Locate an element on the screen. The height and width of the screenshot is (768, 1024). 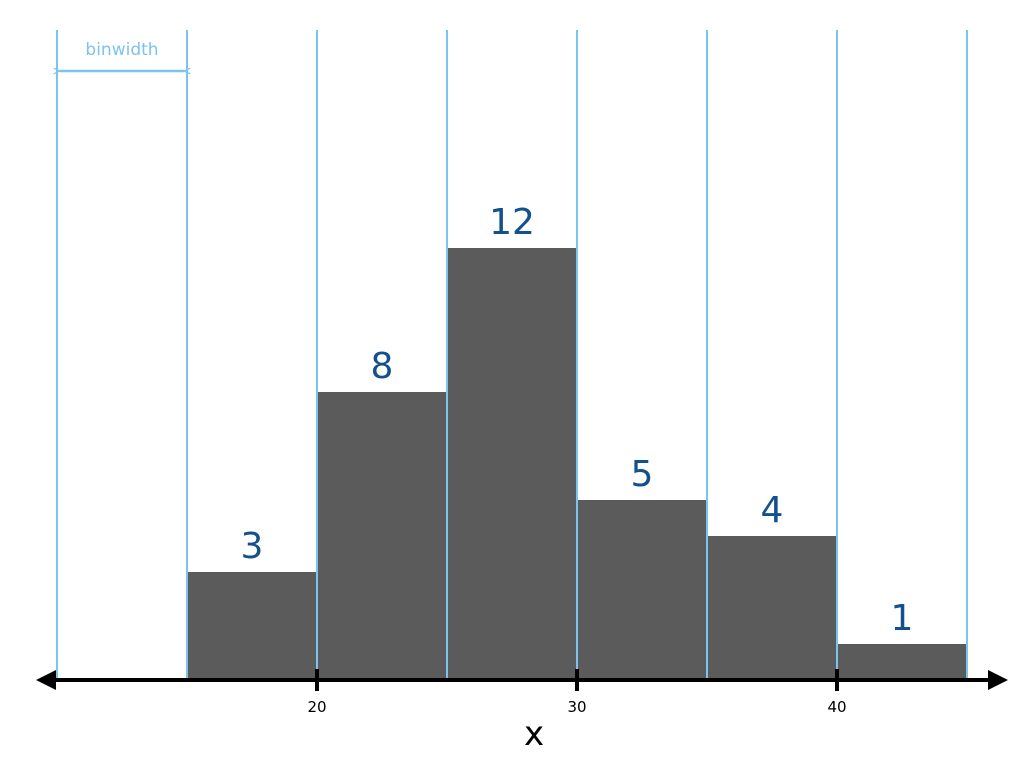
count-label: 1 is located at coordinates (902, 618).